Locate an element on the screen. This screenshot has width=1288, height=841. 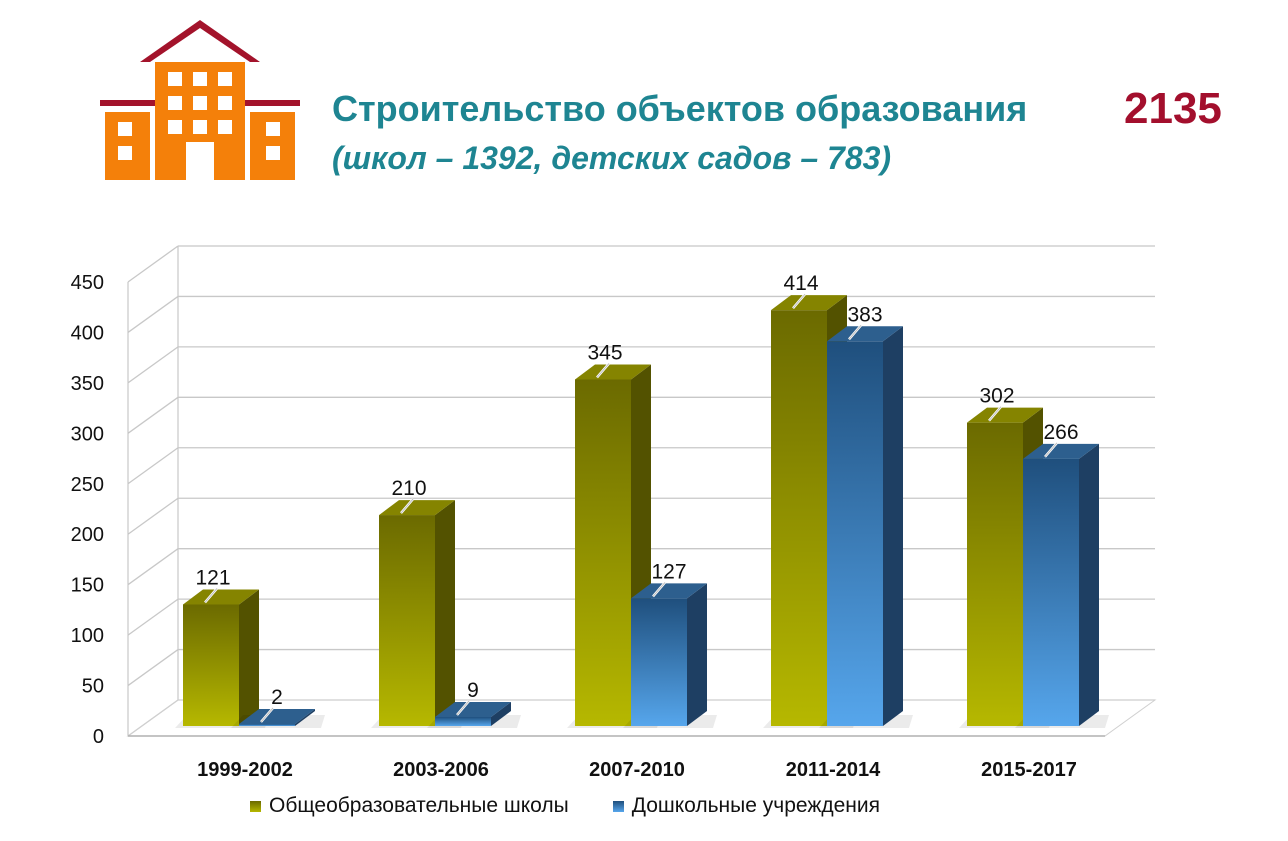
y-tick-label: 300 is located at coordinates (87, 434).